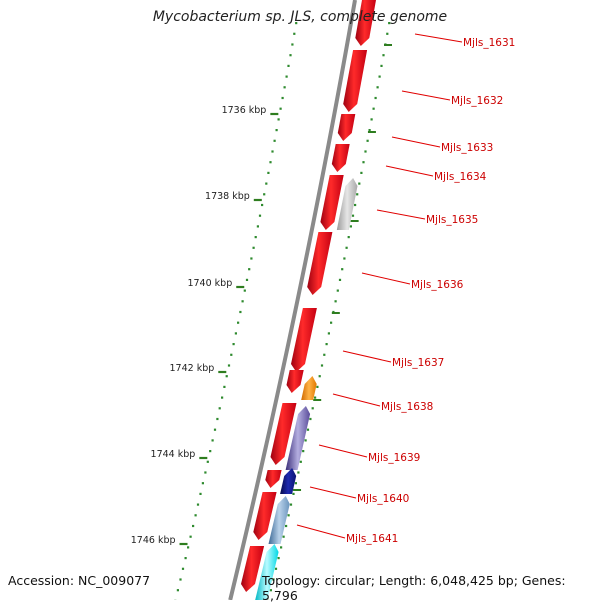 The image size is (600, 604). Describe the element at coordinates (467, 148) in the screenshot. I see `gene-label: Mjls_1633` at that location.